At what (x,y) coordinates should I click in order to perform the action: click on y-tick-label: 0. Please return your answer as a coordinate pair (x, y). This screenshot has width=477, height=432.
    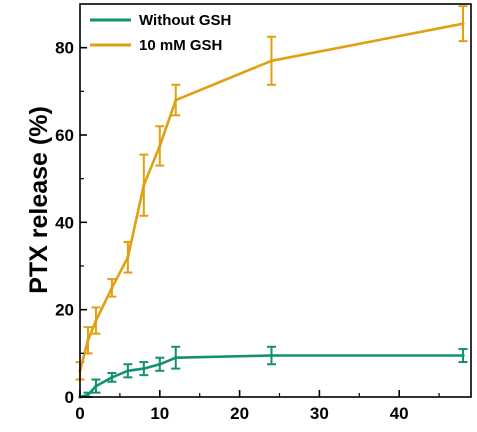
    Looking at the image, I should click on (69, 397).